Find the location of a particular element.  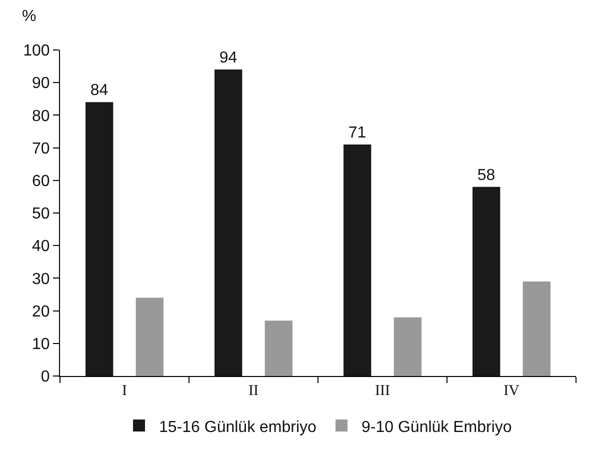

x-tick-label: IV is located at coordinates (512, 391).